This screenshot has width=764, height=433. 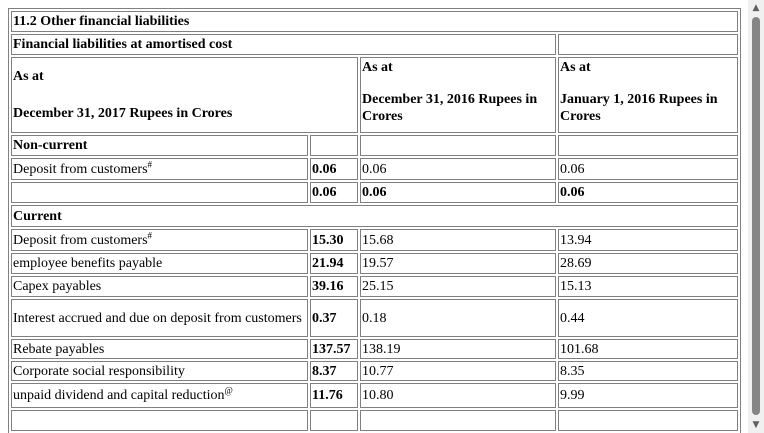 What do you see at coordinates (159, 286) in the screenshot?
I see `row-label: Capex payables` at bounding box center [159, 286].